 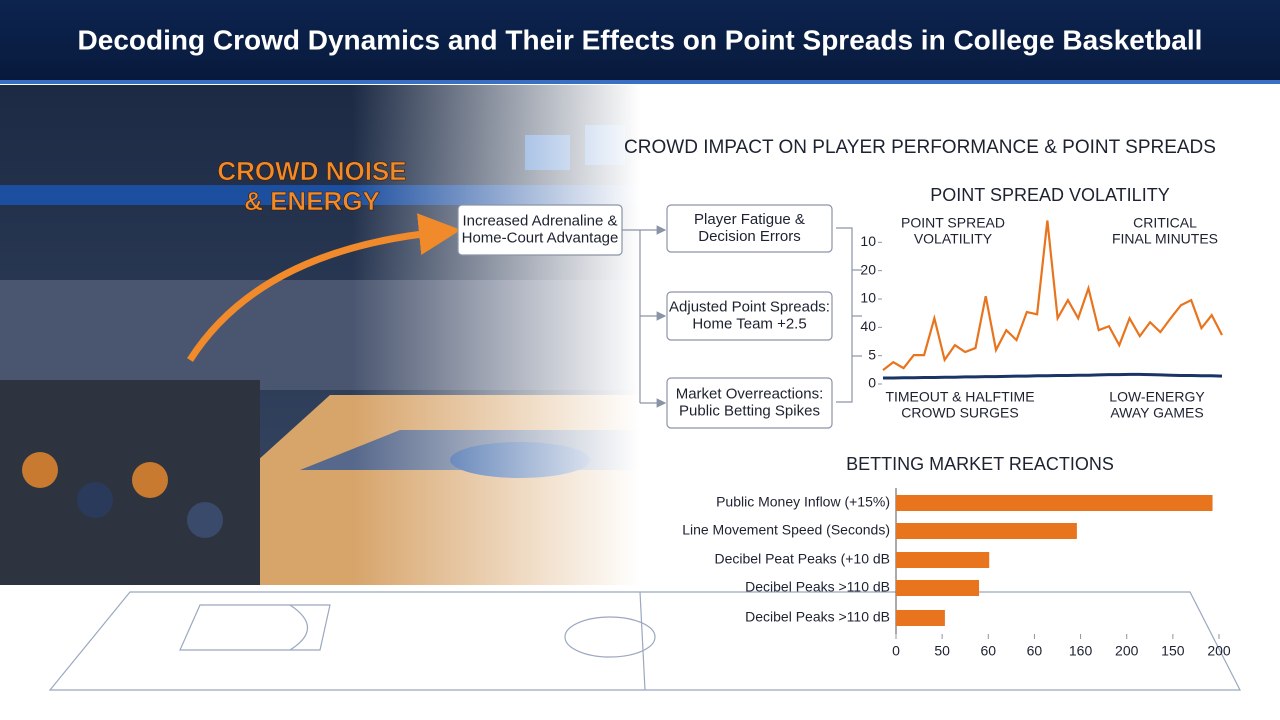 I want to click on y-tick-label: 40, so click(x=868, y=326).